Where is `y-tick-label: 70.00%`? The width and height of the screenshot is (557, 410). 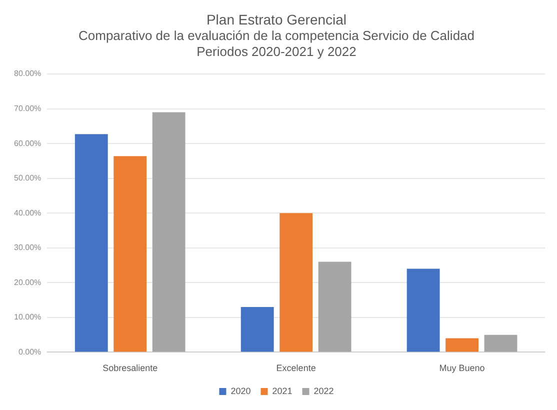
y-tick-label: 70.00% is located at coordinates (28, 108).